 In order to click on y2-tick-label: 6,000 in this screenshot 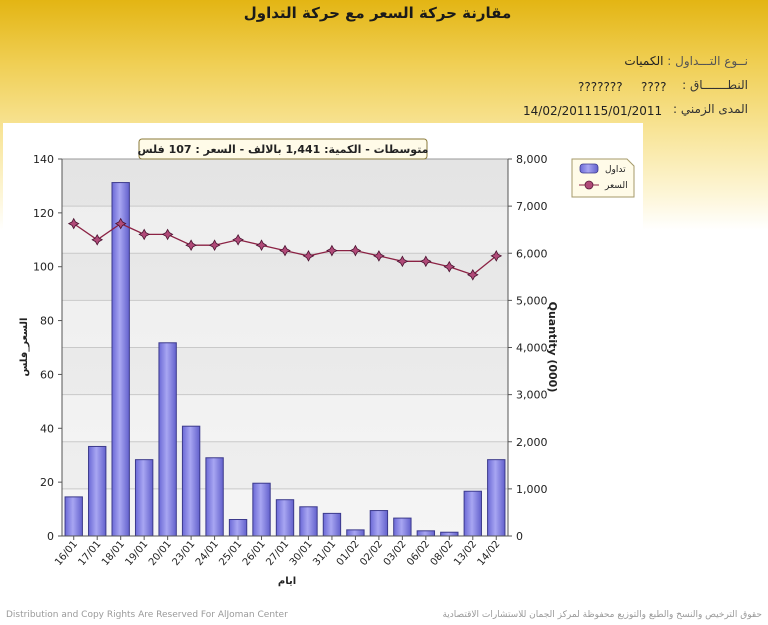, I will do `click(532, 253)`.